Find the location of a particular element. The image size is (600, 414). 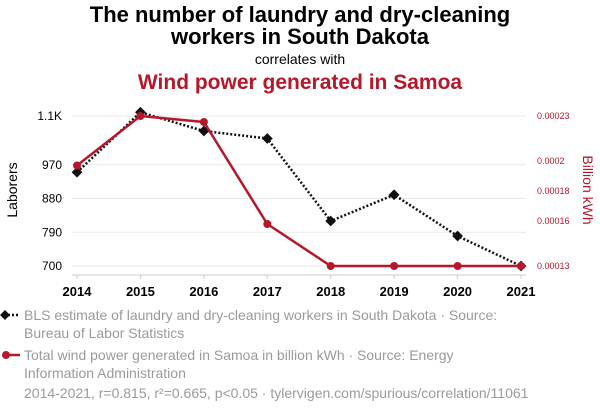

legend-series1-text-line2: Bureau of Labor Statistics is located at coordinates (104, 333).